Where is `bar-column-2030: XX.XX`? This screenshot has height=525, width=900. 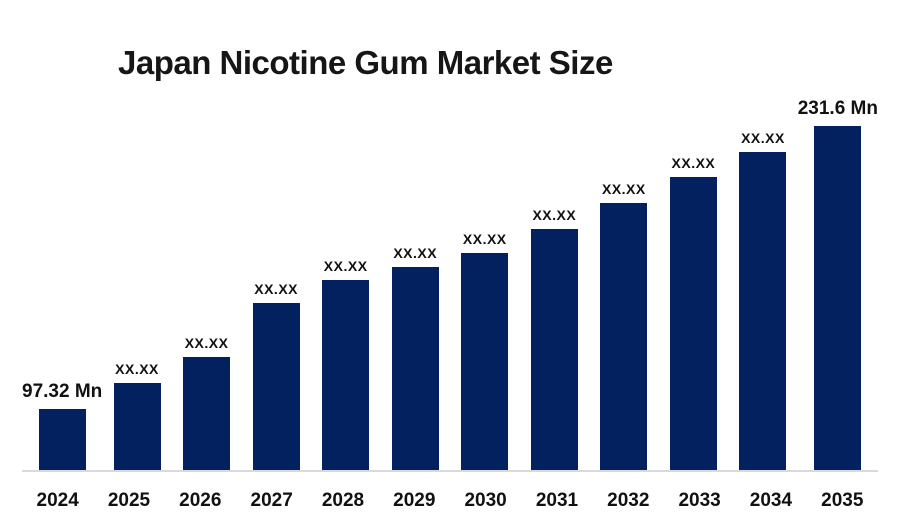
bar-column-2030: XX.XX is located at coordinates (485, 261).